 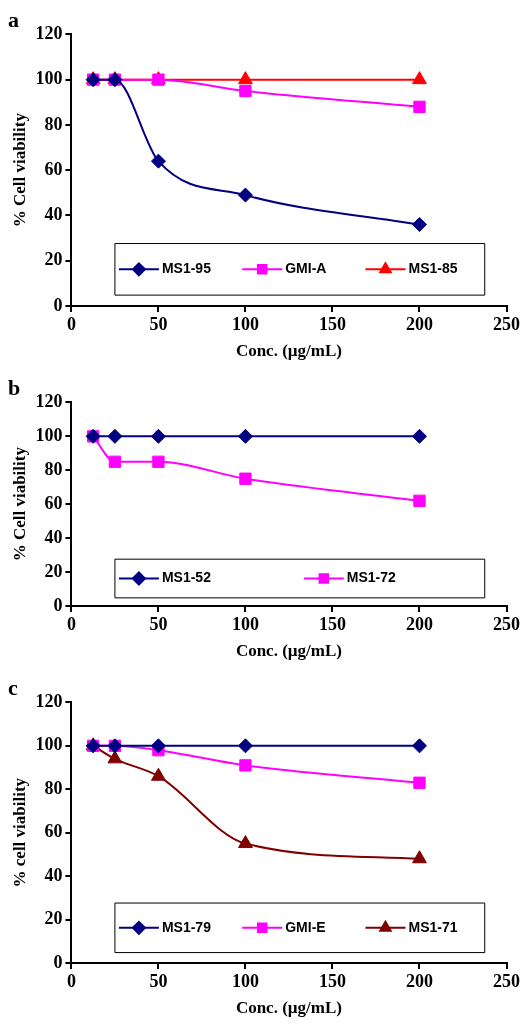 I want to click on legend-label: GMI-A, so click(x=306, y=268).